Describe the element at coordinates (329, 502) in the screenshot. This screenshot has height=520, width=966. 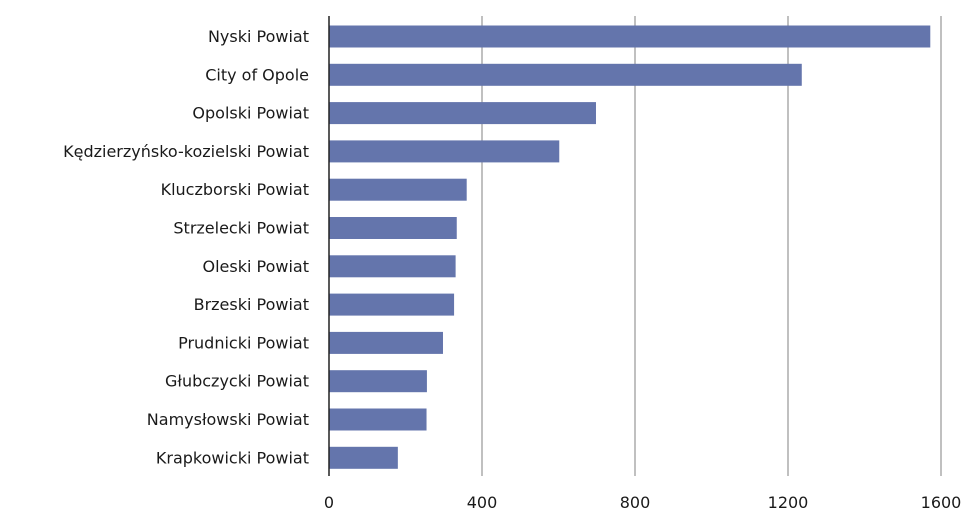
I see `x-tick-label: 0` at that location.